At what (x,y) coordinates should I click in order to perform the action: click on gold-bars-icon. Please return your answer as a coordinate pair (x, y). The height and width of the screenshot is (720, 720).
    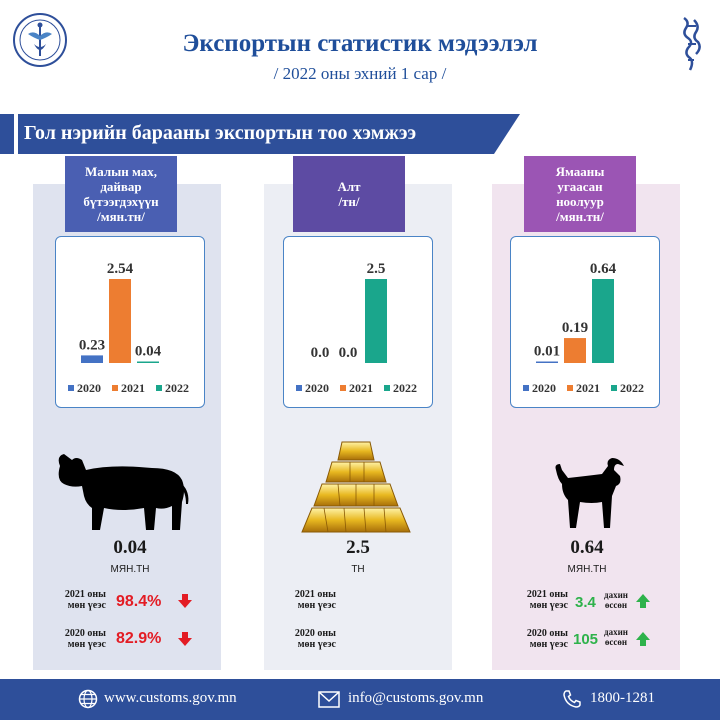
    Looking at the image, I should click on (356, 487).